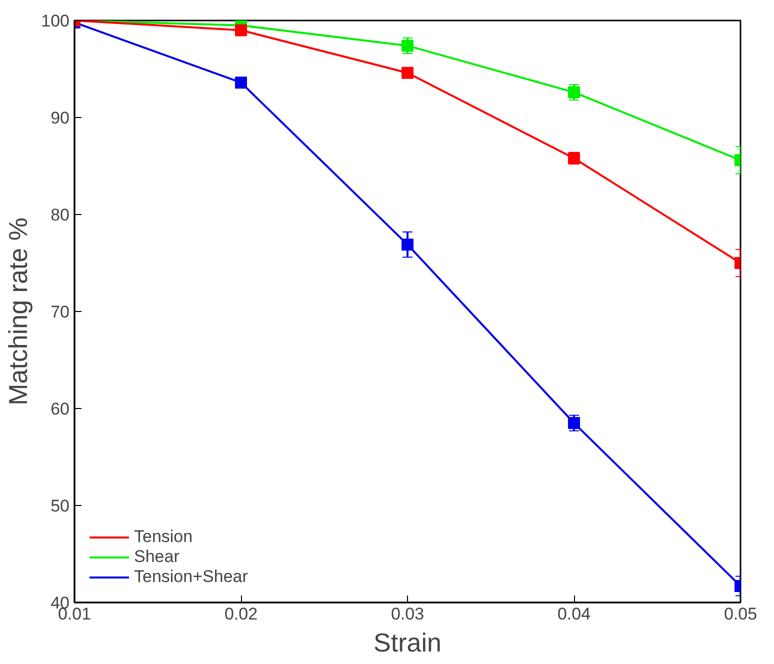 This screenshot has height=664, width=774. I want to click on y-tick-label: 50, so click(60, 506).